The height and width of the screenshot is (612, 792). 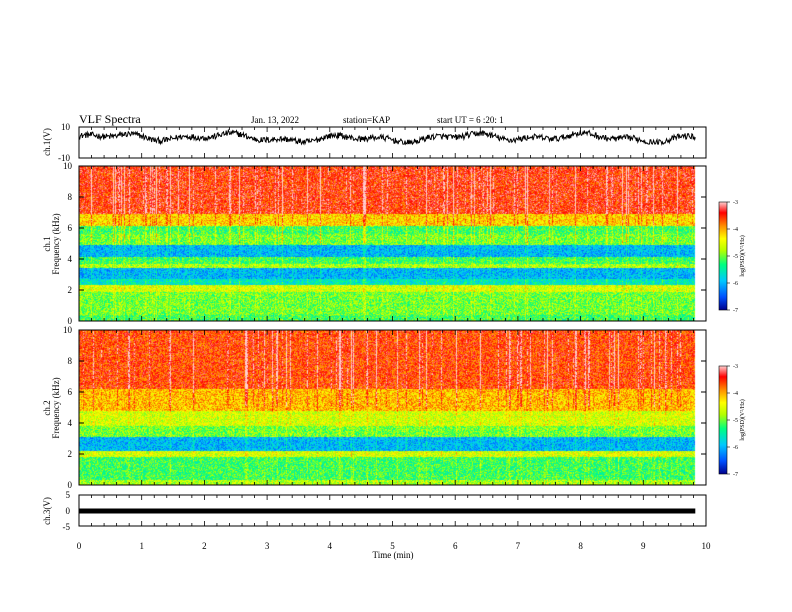 What do you see at coordinates (64, 158) in the screenshot?
I see `ch1-ytick-bottom: -10` at bounding box center [64, 158].